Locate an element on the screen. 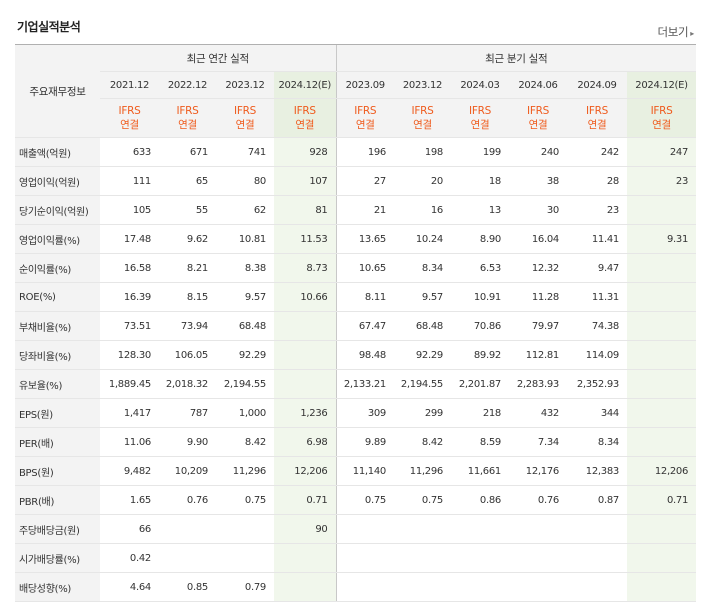 The height and width of the screenshot is (611, 706). value-cell: 105 is located at coordinates (129, 210).